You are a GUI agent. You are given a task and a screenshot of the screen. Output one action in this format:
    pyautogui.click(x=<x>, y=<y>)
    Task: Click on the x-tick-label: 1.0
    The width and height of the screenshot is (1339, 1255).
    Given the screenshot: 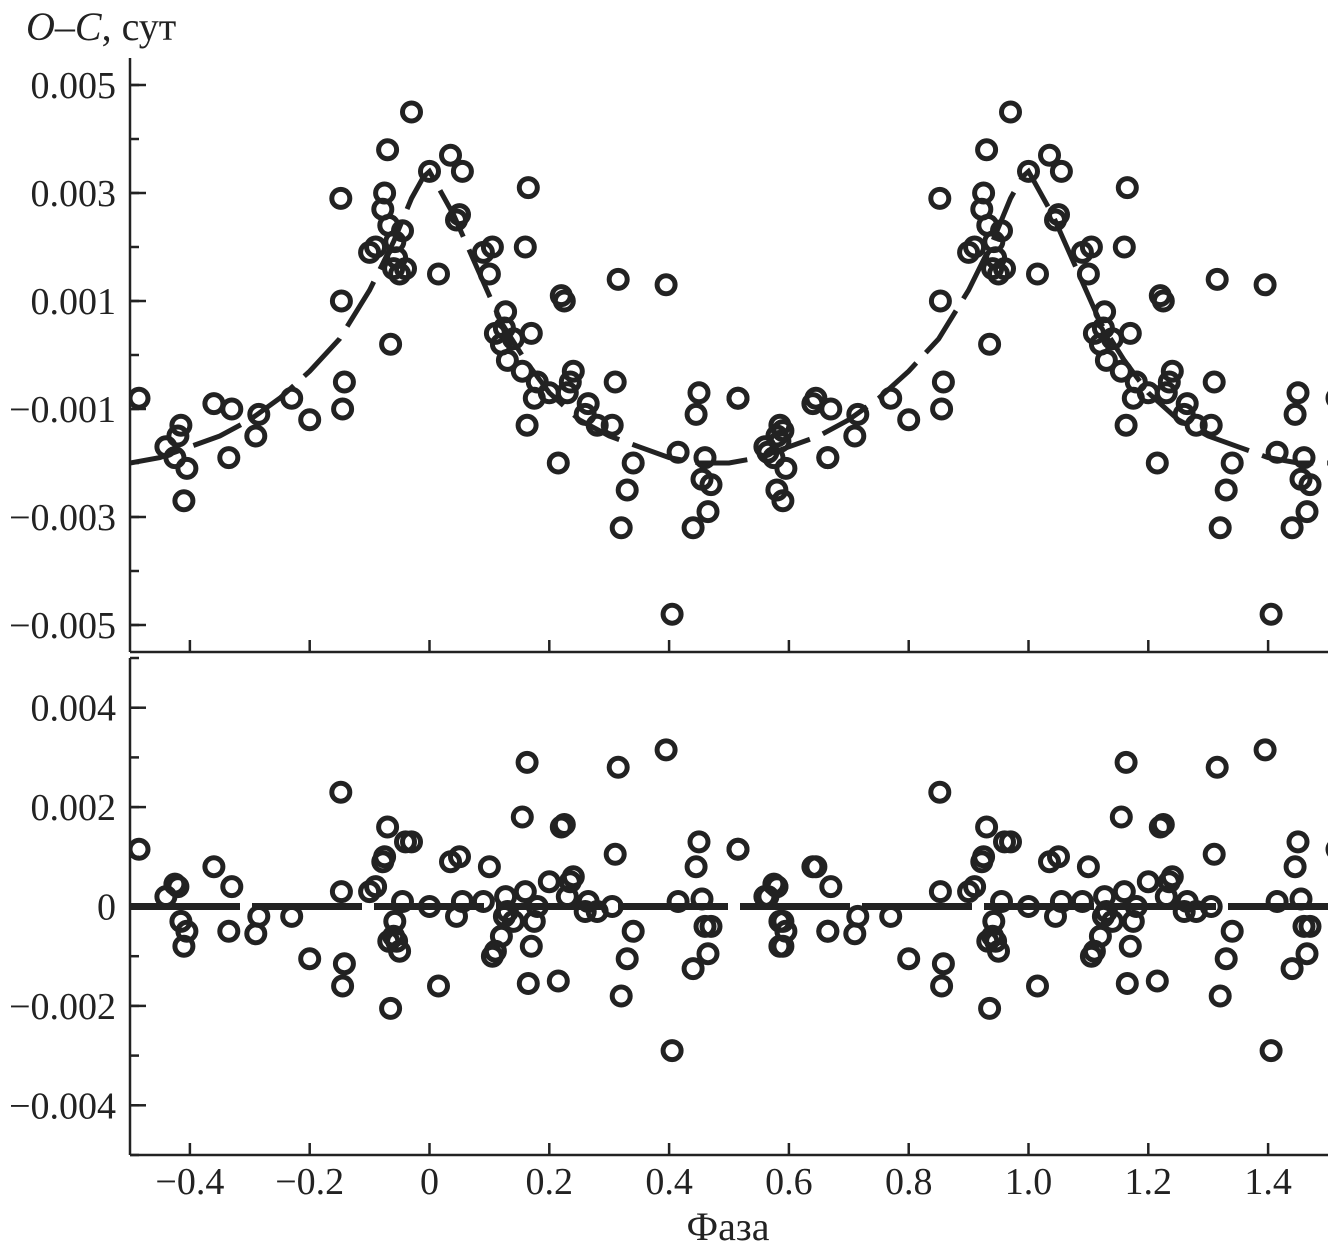 What is the action you would take?
    pyautogui.click(x=1029, y=1182)
    